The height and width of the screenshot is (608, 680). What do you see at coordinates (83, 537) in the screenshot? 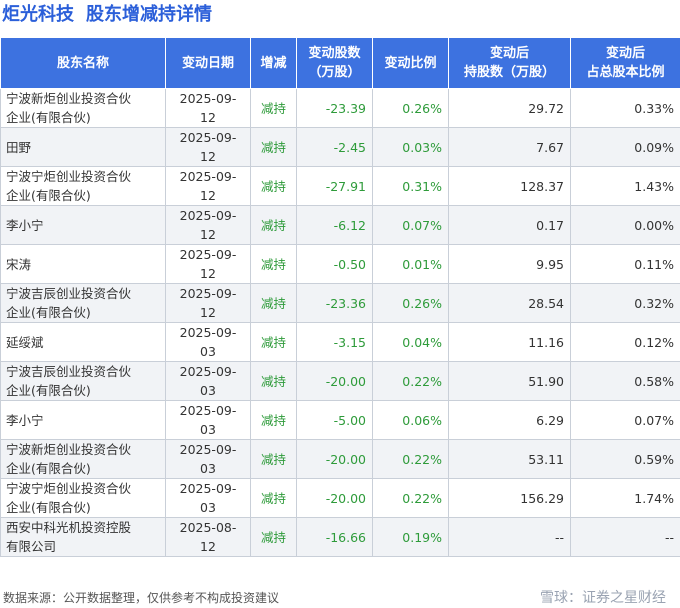
I see `shareholder-name-cell: 西安中科光机投资控股 有限公司` at bounding box center [83, 537].